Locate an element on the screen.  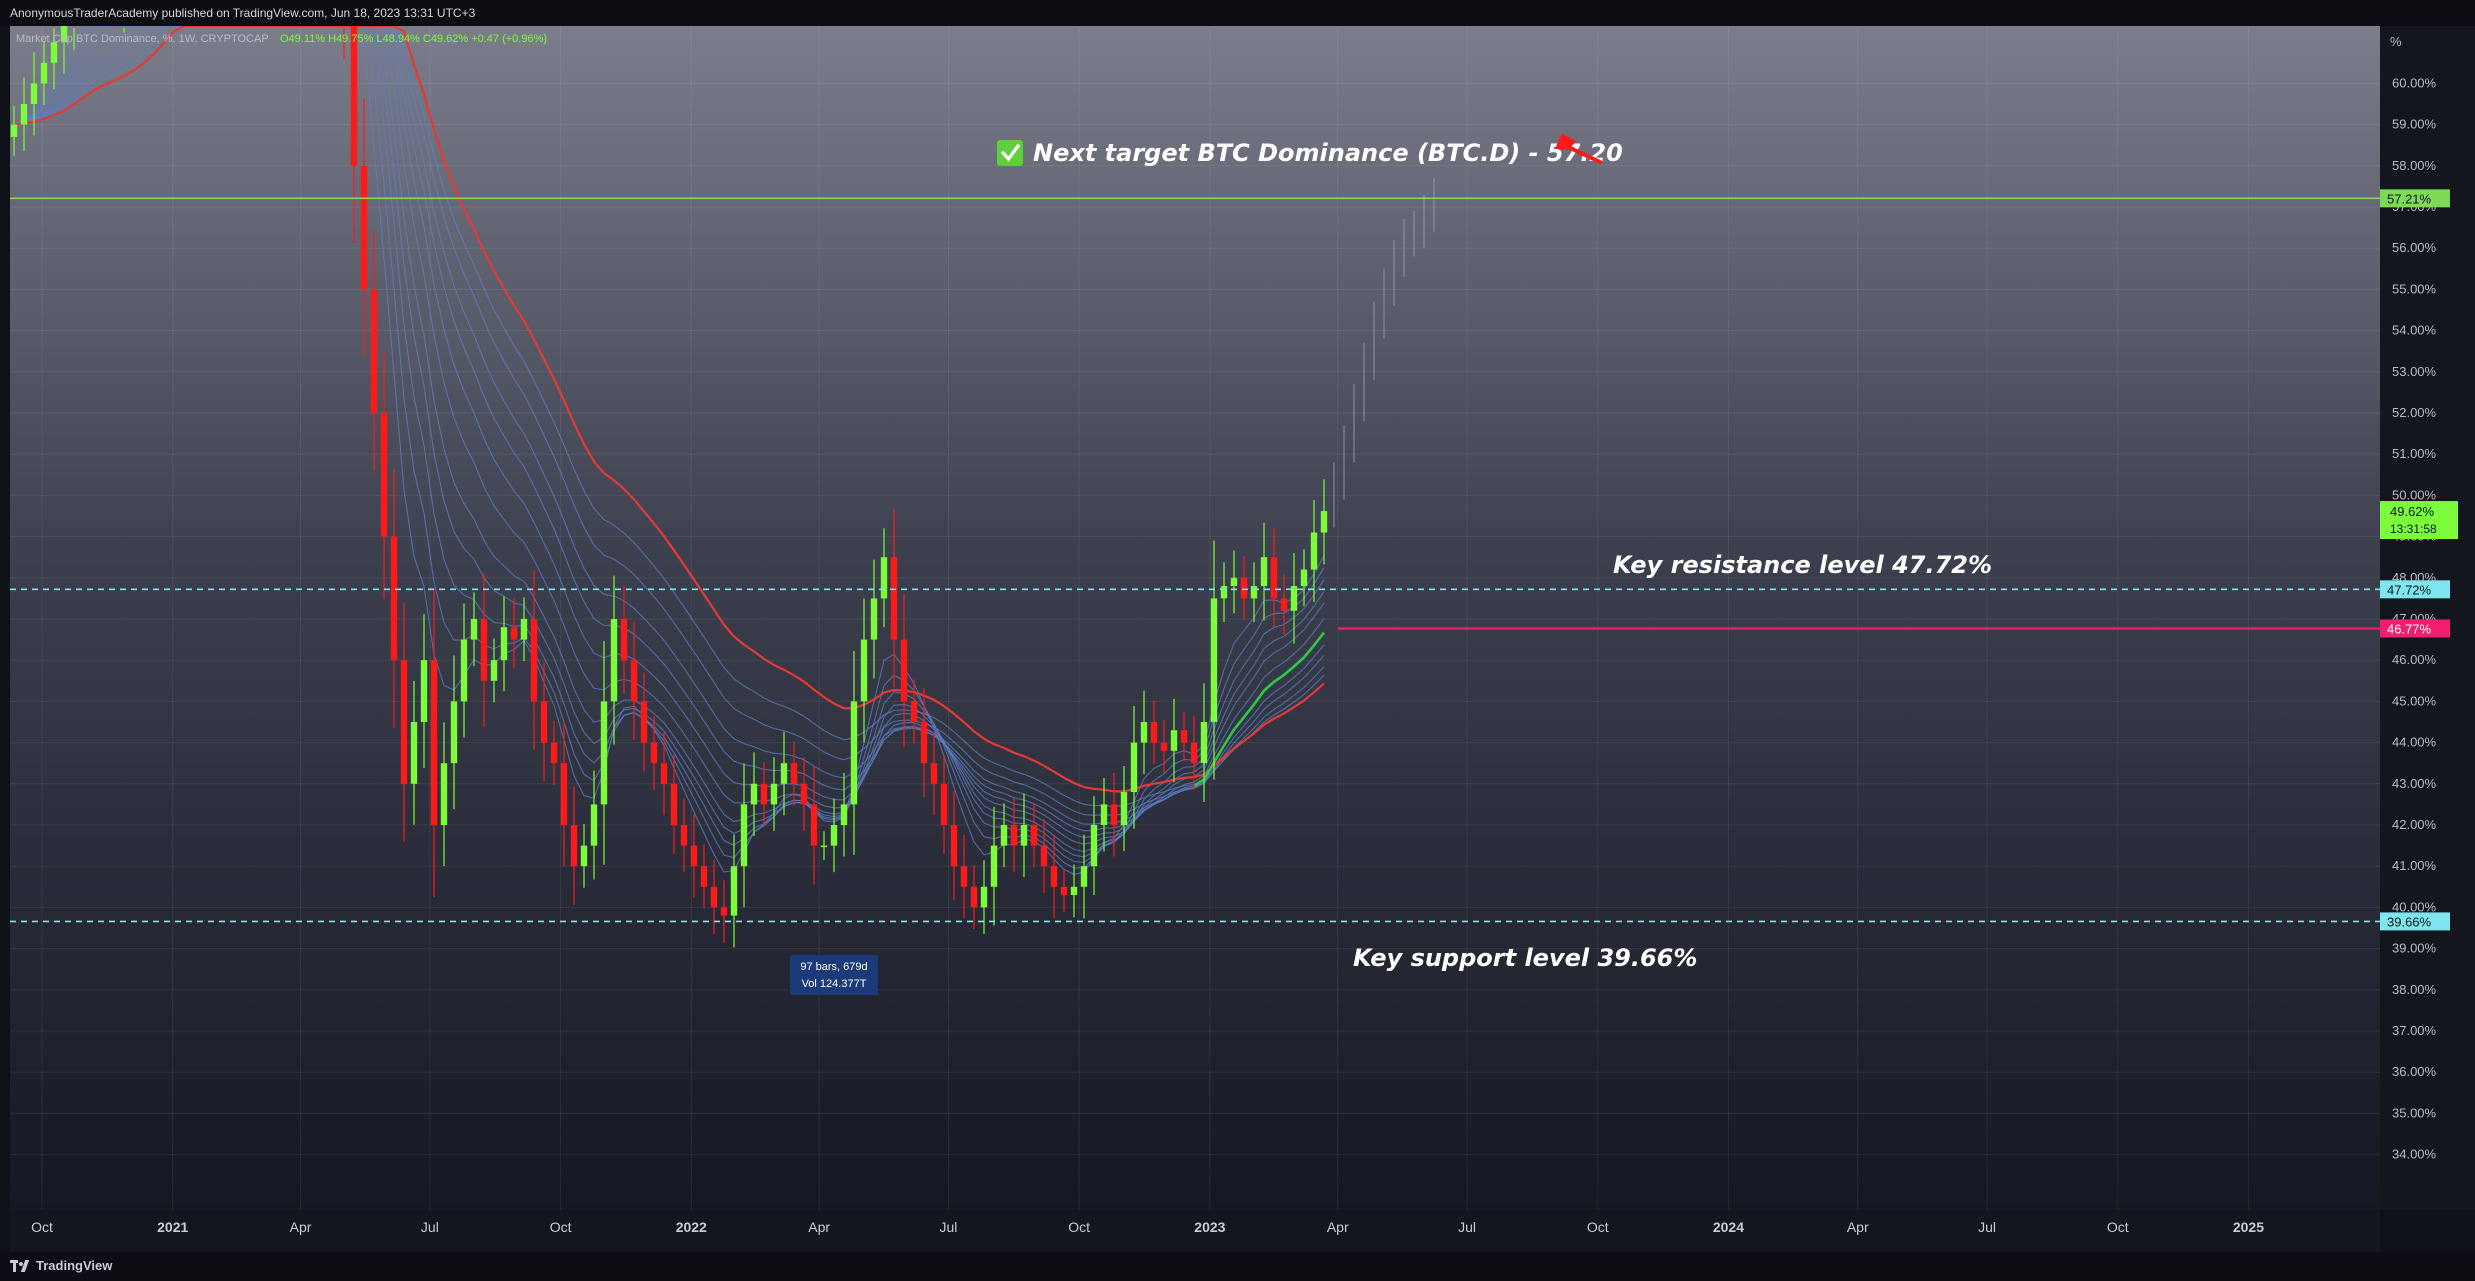
check-mark is located at coordinates (1010, 153).